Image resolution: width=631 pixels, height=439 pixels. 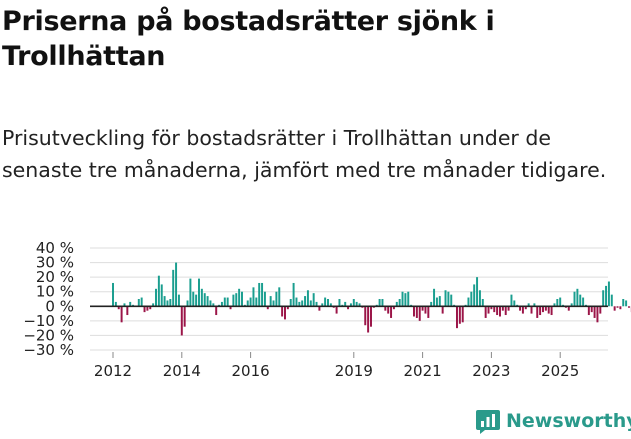 What do you see at coordinates (55, 277) in the screenshot?
I see `y-tick-label: 20 %` at bounding box center [55, 277].